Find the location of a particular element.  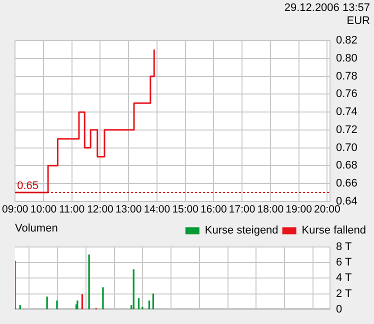

text: 29.12.2006 13:57 is located at coordinates (326, 8).